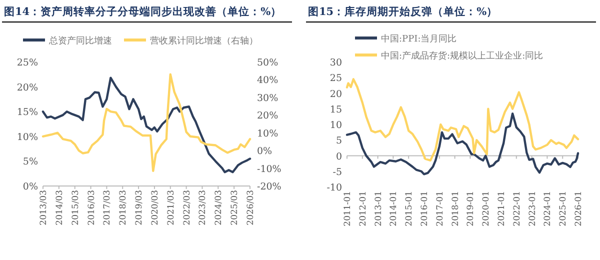 Image resolution: width=600 pixels, height=260 pixels. What do you see at coordinates (75, 208) in the screenshot?
I see `x-tick-label: 2015/03` at bounding box center [75, 208].